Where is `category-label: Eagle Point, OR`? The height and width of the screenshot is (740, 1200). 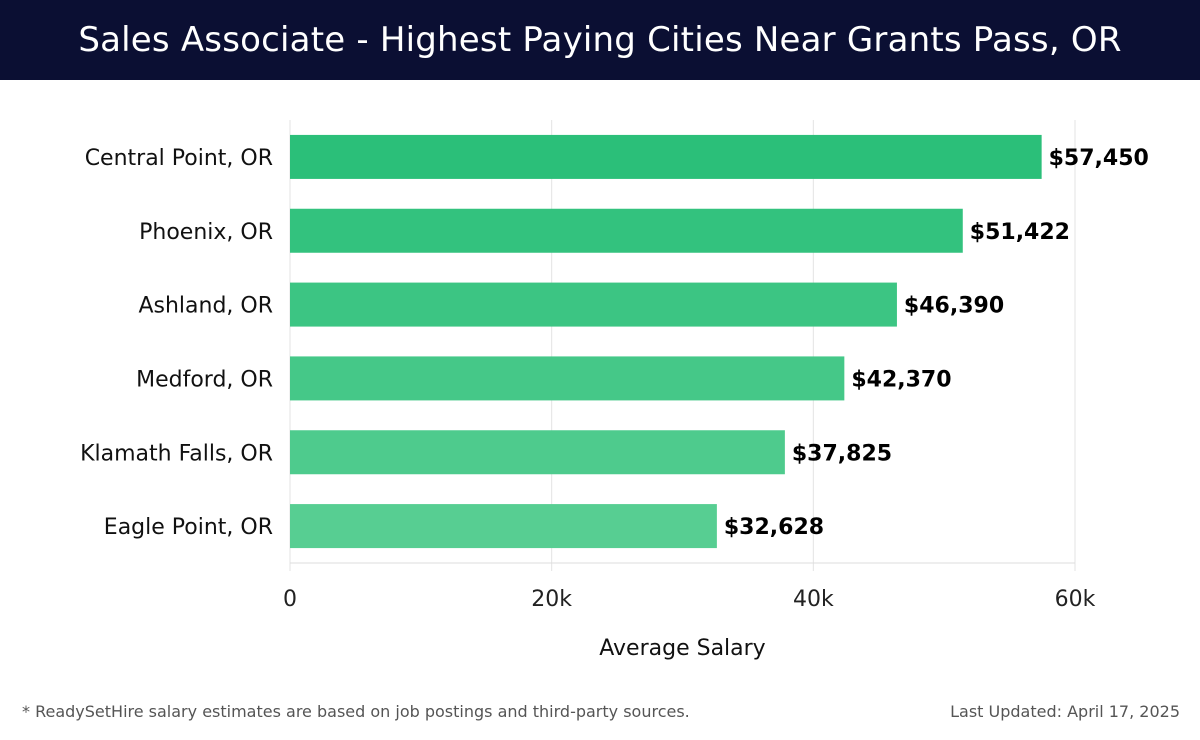
category-label: Eagle Point, OR is located at coordinates (188, 527).